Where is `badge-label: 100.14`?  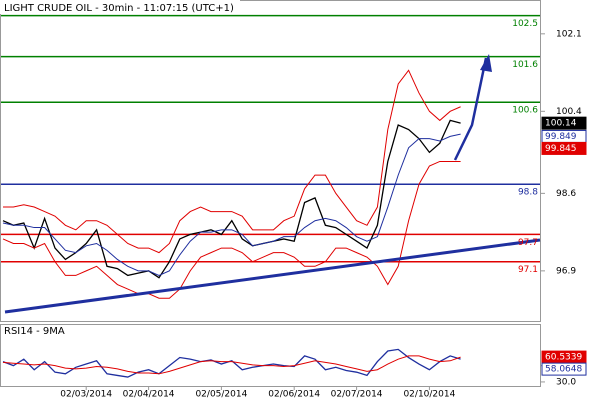
badge-label: 100.14 is located at coordinates (561, 124).